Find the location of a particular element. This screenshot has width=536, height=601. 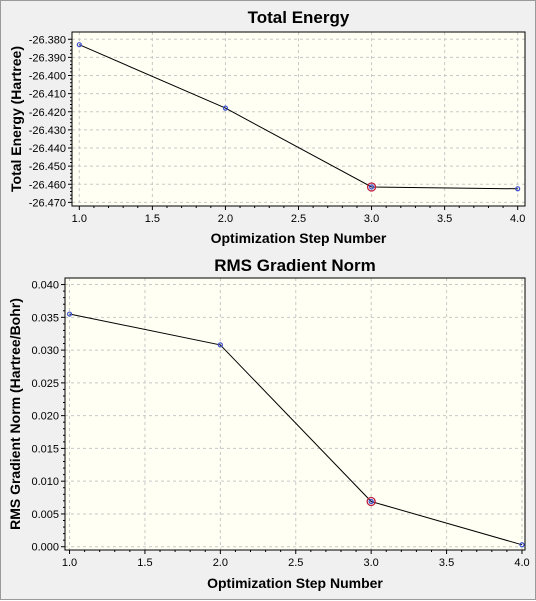

y-tick-label: -26.410 is located at coordinates (47, 95).